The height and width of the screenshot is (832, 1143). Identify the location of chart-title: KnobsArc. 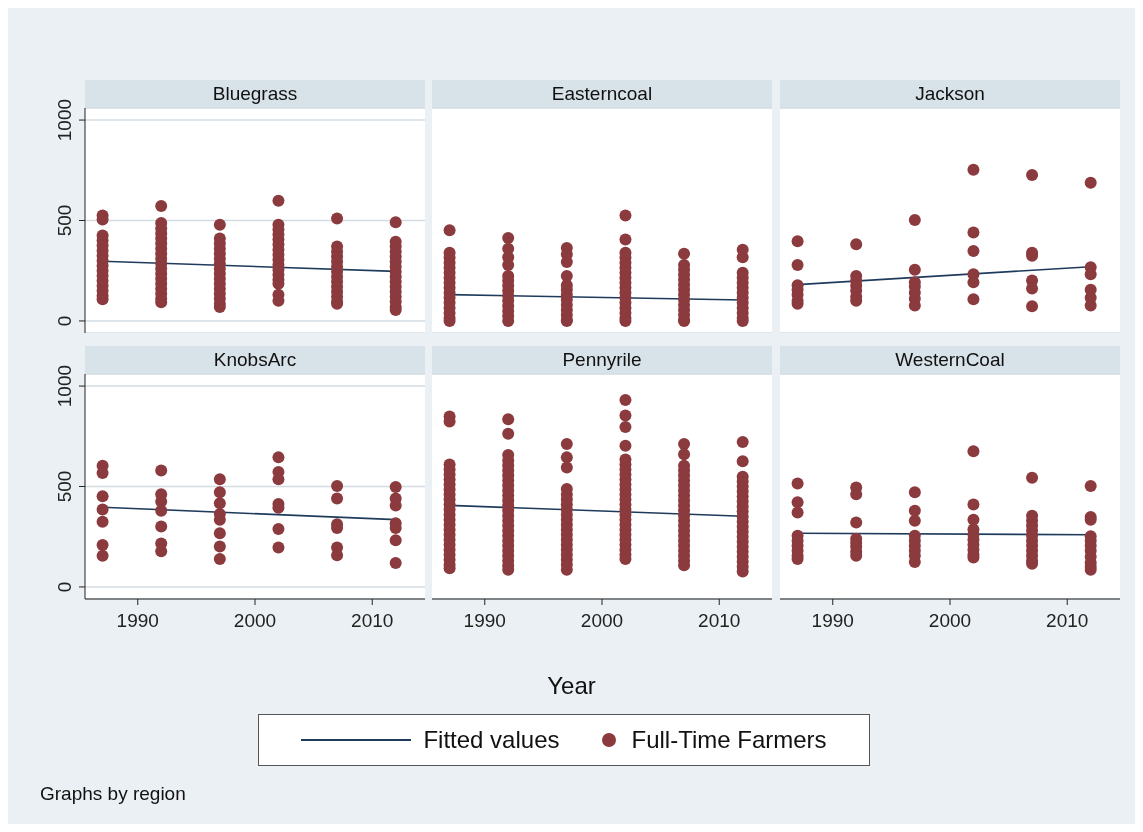
(255, 360).